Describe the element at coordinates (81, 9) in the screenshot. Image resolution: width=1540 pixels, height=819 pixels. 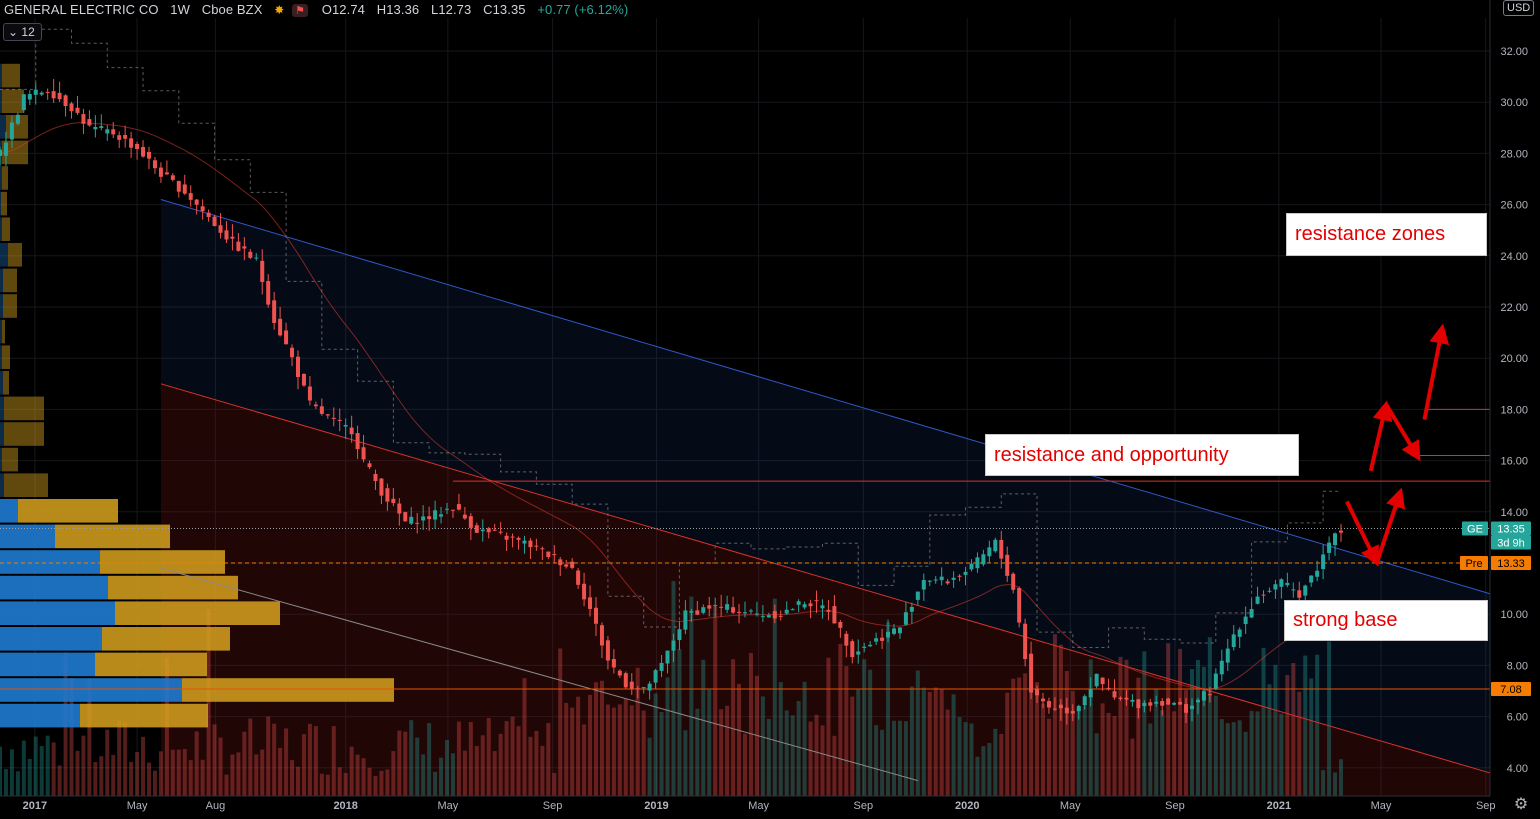
I see `symbol-name: GENERAL ELECTRIC CO` at that location.